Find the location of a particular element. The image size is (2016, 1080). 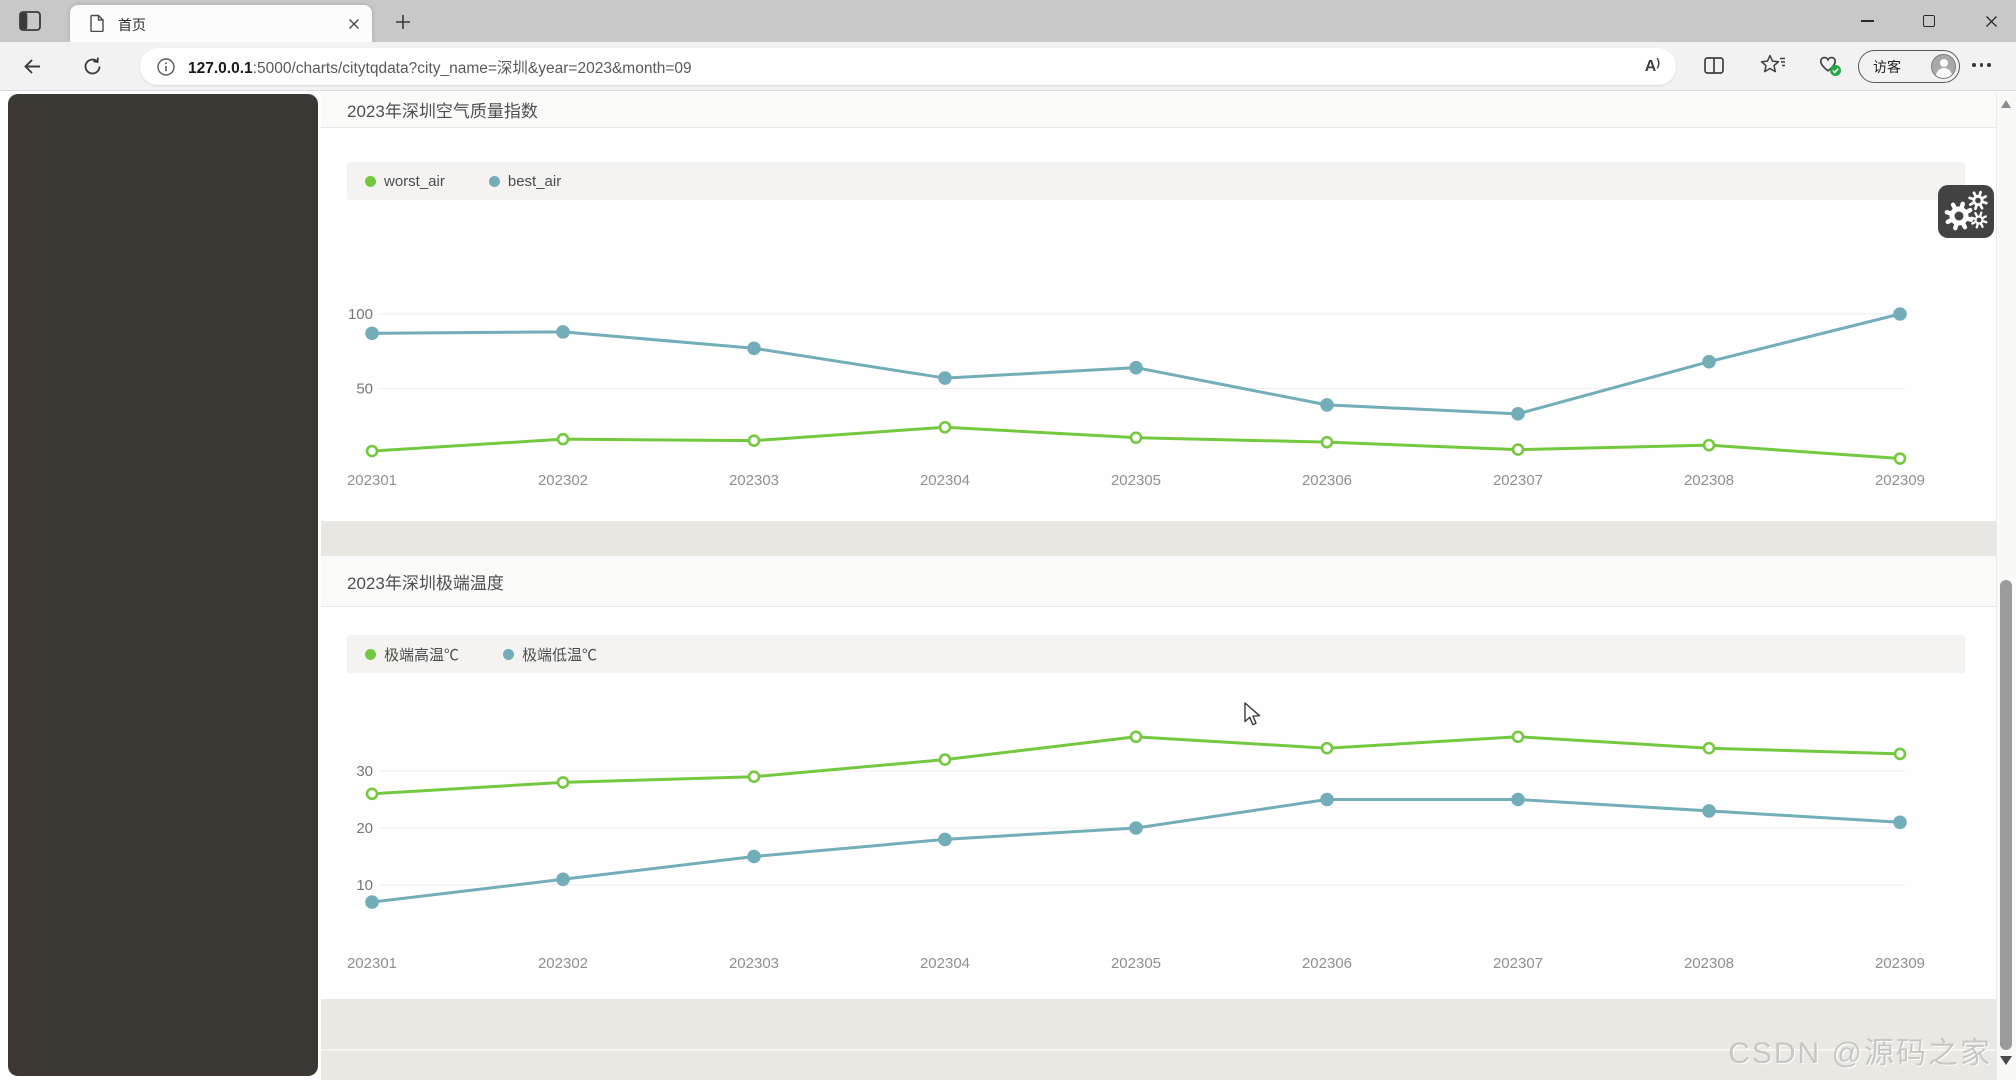

low-temp-dot-icon is located at coordinates (509, 654).